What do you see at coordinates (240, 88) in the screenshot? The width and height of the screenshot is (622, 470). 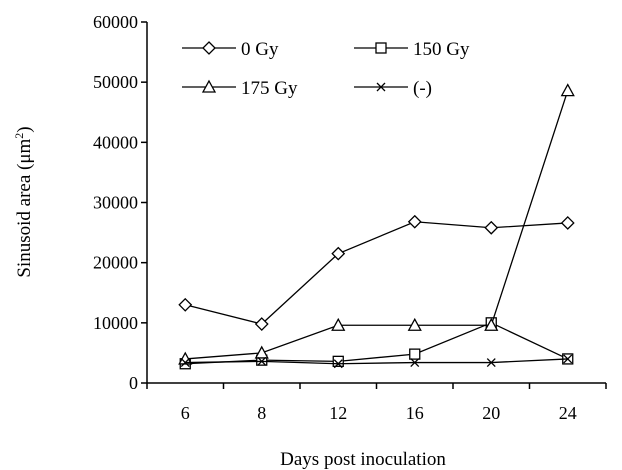 I see `legend-entry: 175 Gy` at bounding box center [240, 88].